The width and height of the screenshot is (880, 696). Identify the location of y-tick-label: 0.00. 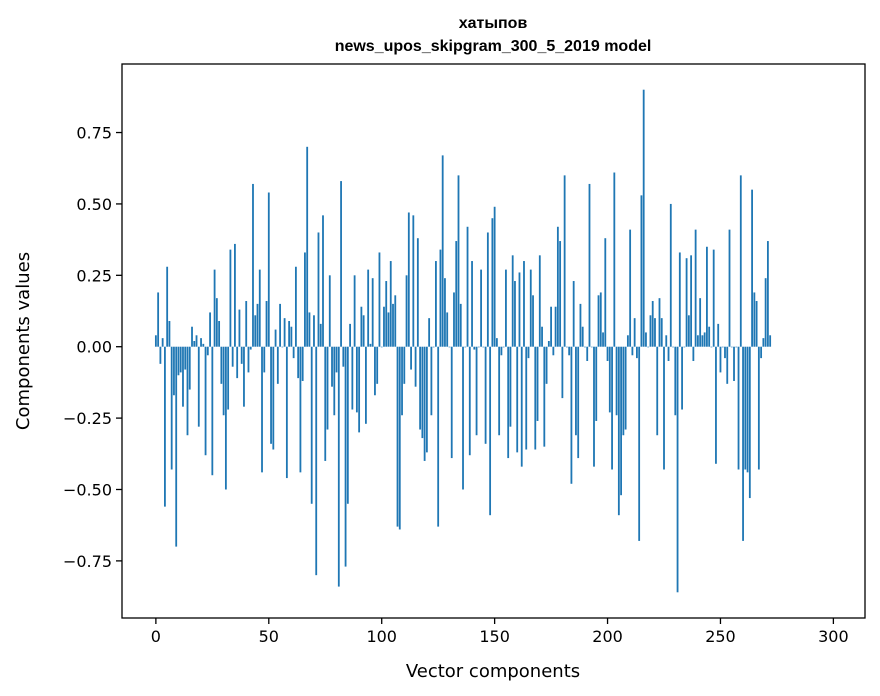
(94, 347).